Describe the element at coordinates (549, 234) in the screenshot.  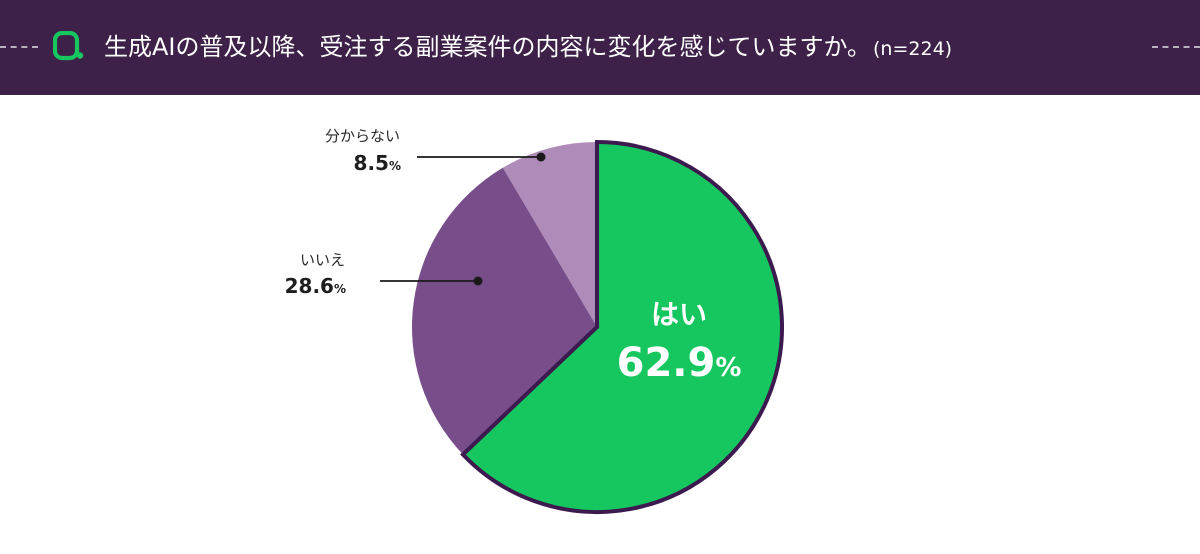
I see `slice-wakaranai` at that location.